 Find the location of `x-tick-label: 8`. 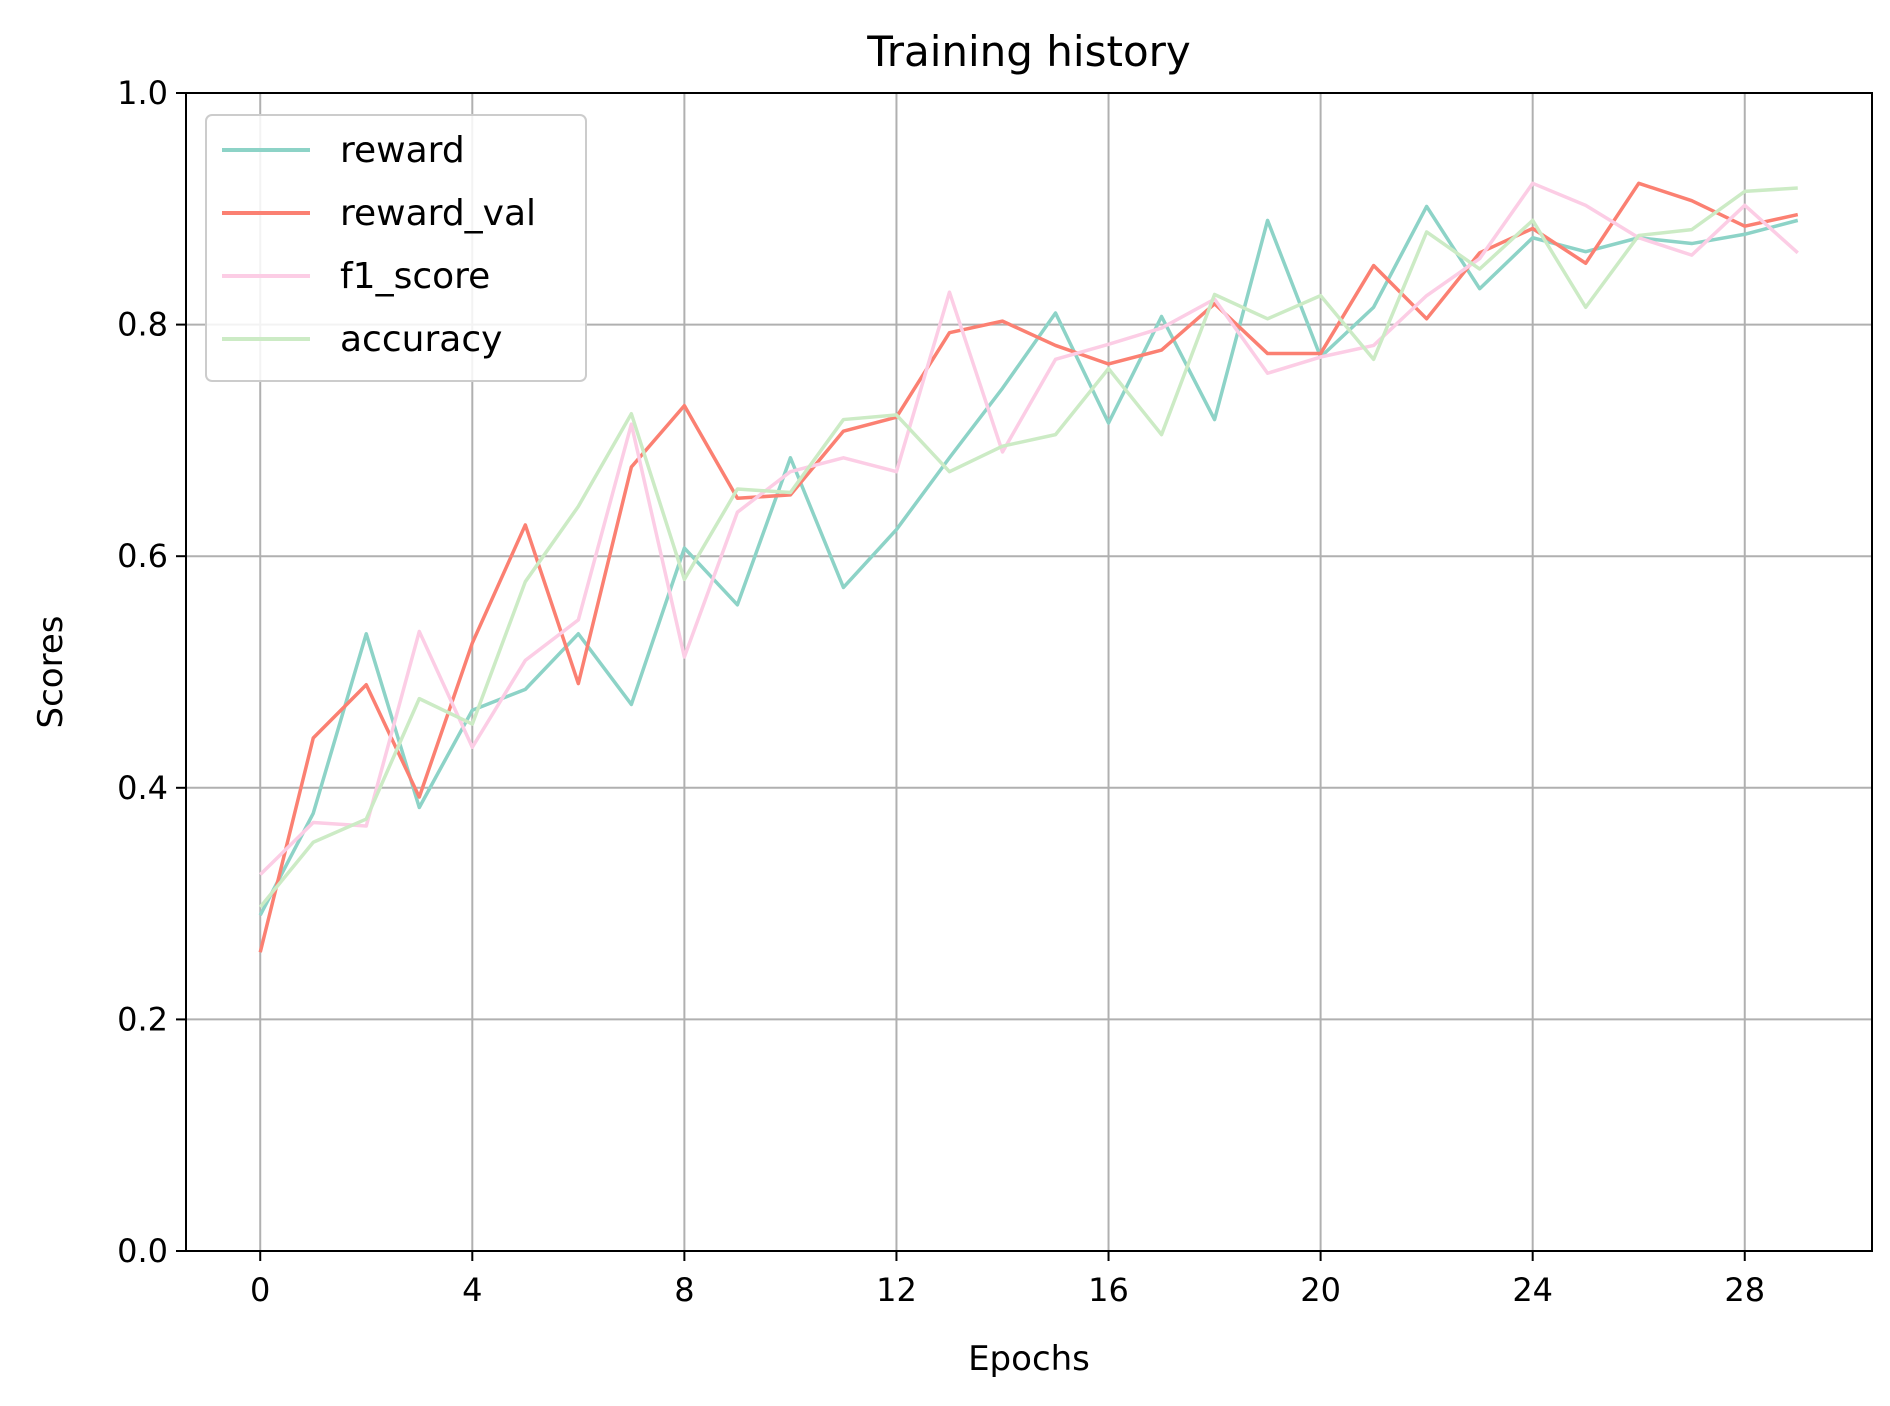

x-tick-label: 8 is located at coordinates (684, 1290).